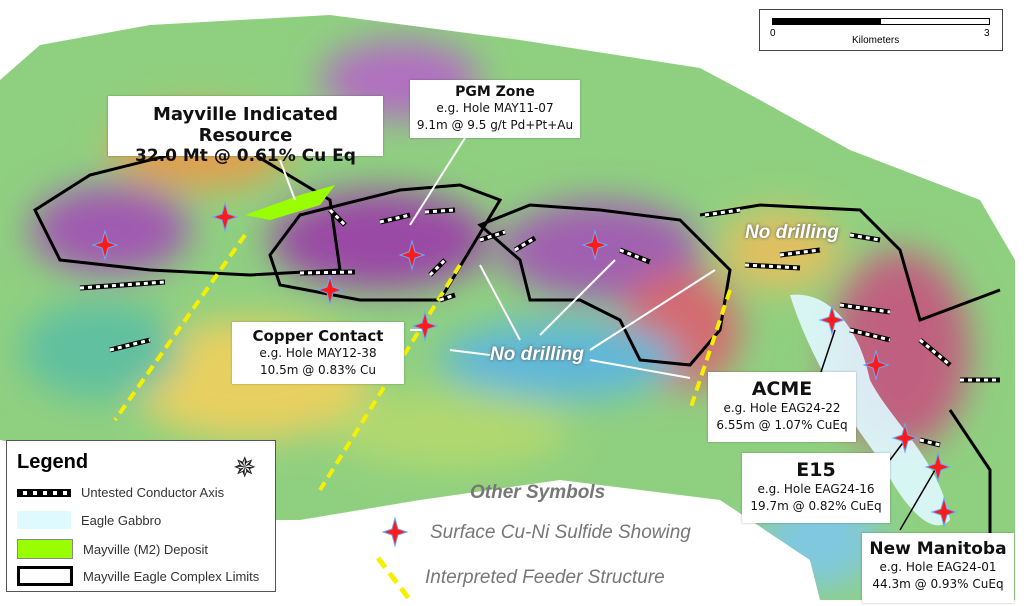 Image resolution: width=1024 pixels, height=606 pixels. What do you see at coordinates (290, 202) in the screenshot?
I see `mayville-deposit` at bounding box center [290, 202].